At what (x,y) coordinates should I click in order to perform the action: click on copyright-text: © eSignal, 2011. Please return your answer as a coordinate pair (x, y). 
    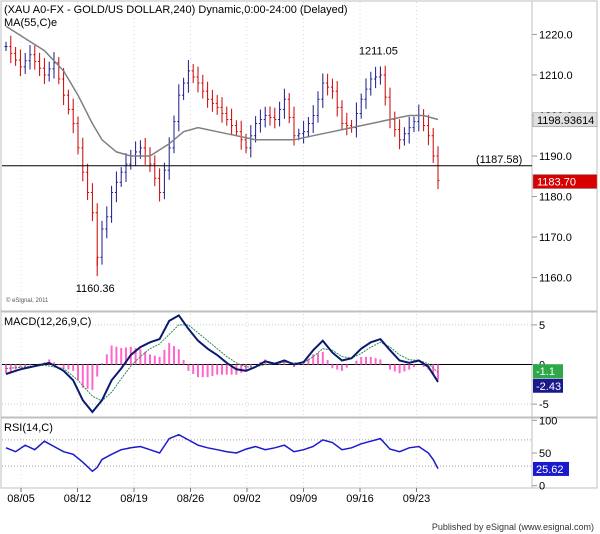
    Looking at the image, I should click on (27, 300).